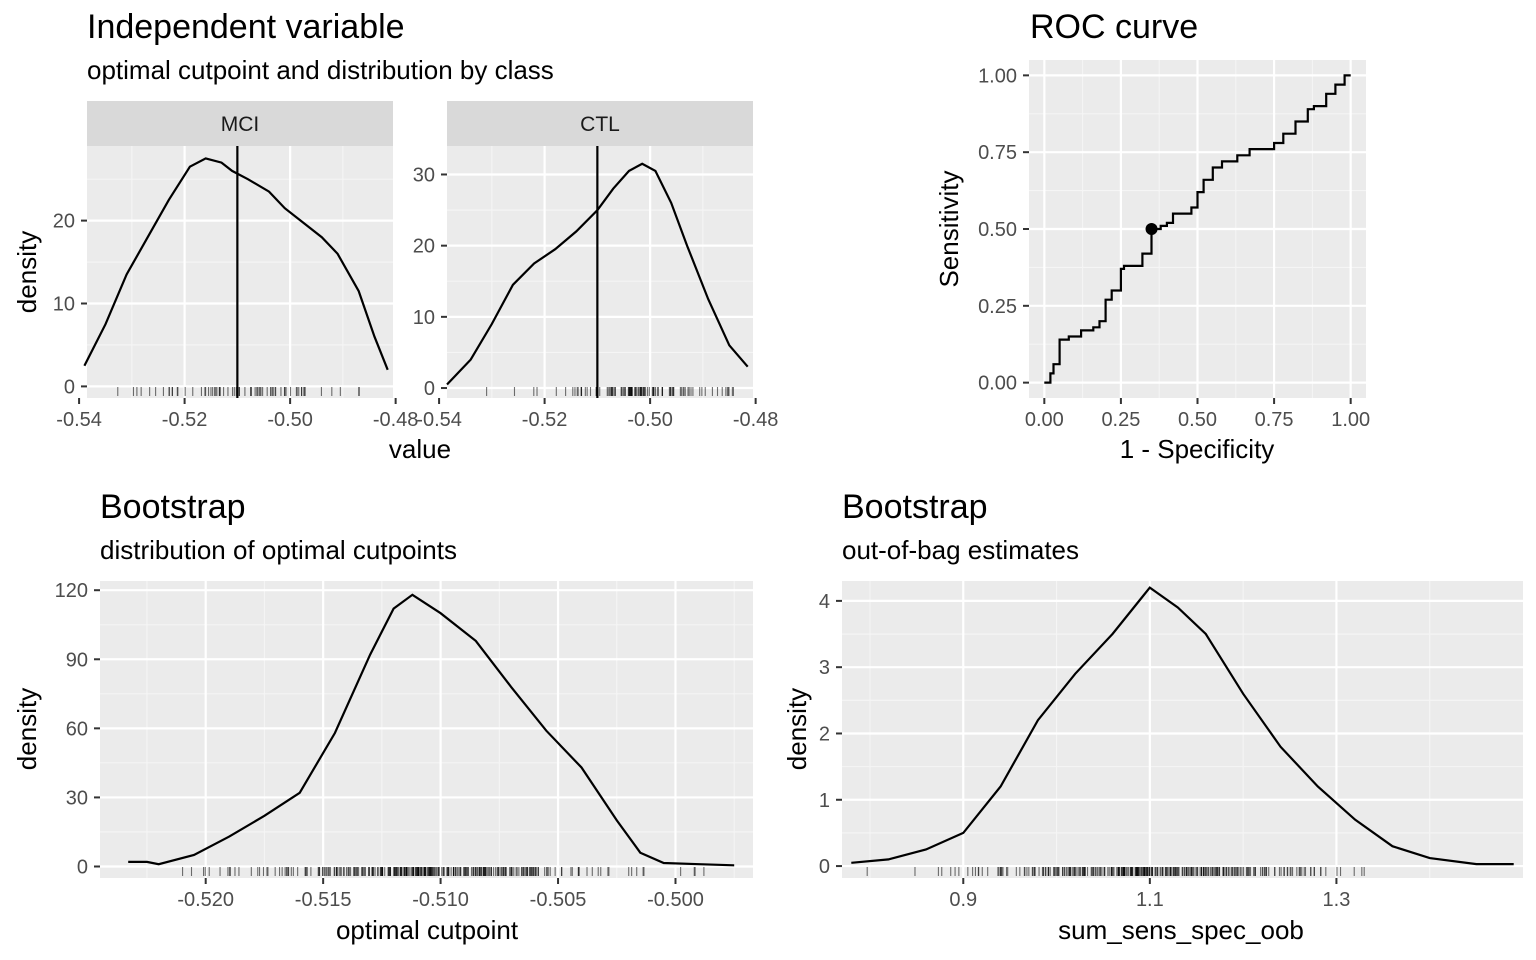 The image size is (1536, 960). I want to click on facet-strip-label: CTL, so click(600, 124).